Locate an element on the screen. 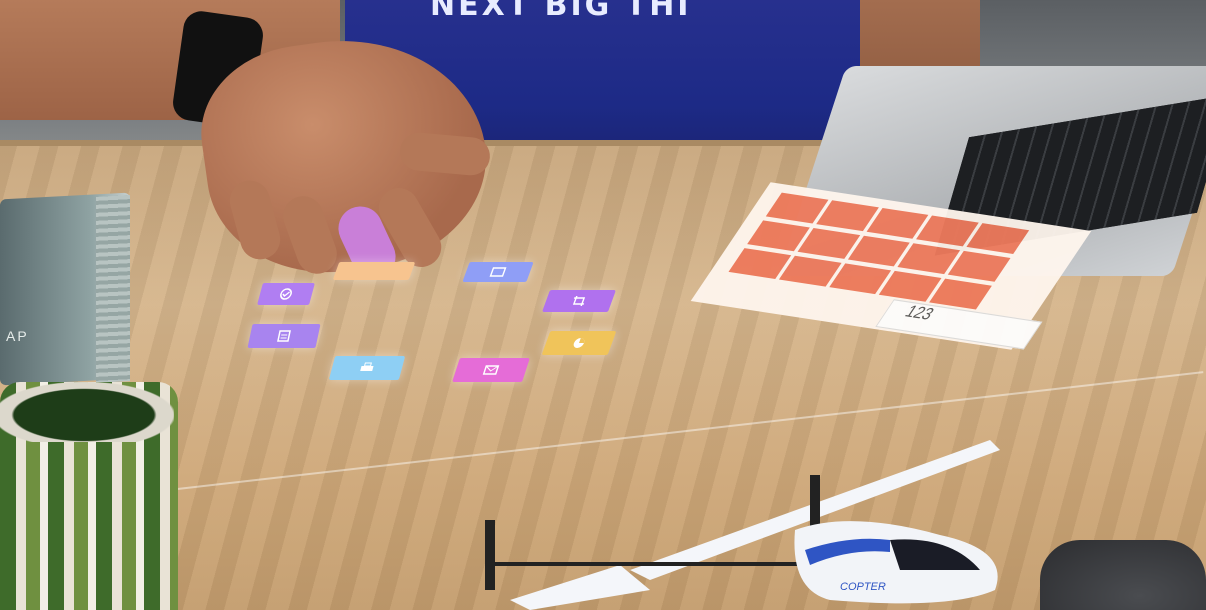 The width and height of the screenshot is (1206, 610). helicopter-label: COPTER is located at coordinates (863, 587).